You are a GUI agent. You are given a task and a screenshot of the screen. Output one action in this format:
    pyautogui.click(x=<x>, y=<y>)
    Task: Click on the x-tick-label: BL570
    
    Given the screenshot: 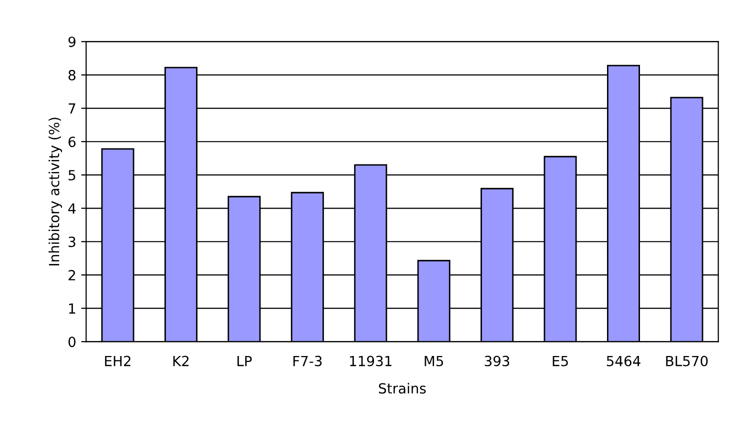 What is the action you would take?
    pyautogui.click(x=687, y=361)
    